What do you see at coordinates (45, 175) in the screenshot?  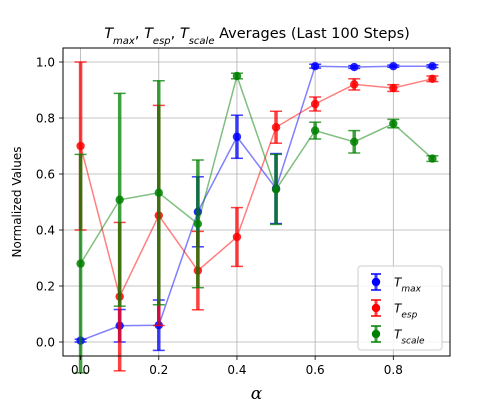 I see `y-tick-label: 0.6` at bounding box center [45, 175].